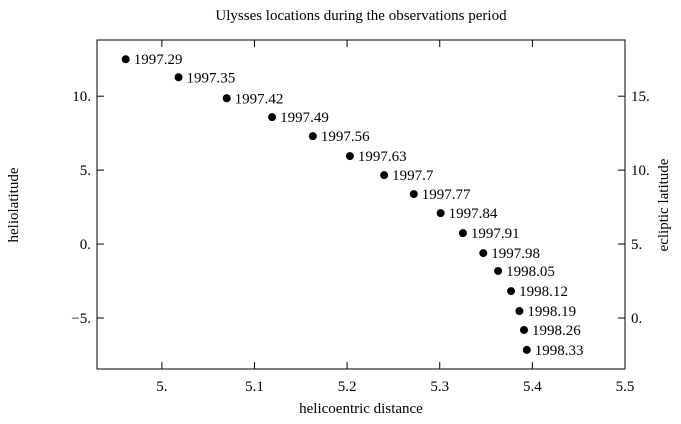 This screenshot has width=681, height=424. What do you see at coordinates (473, 214) in the screenshot?
I see `point-label: 1997.84` at bounding box center [473, 214].